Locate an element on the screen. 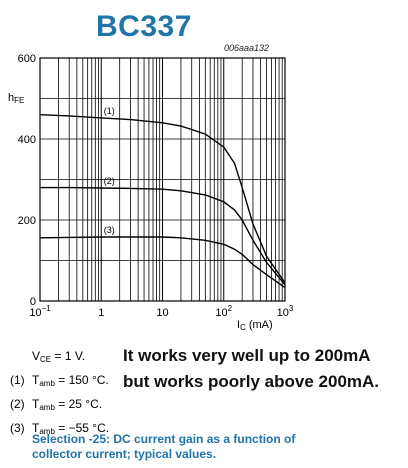 The image size is (408, 468). series-label-1: (1) is located at coordinates (109, 111).